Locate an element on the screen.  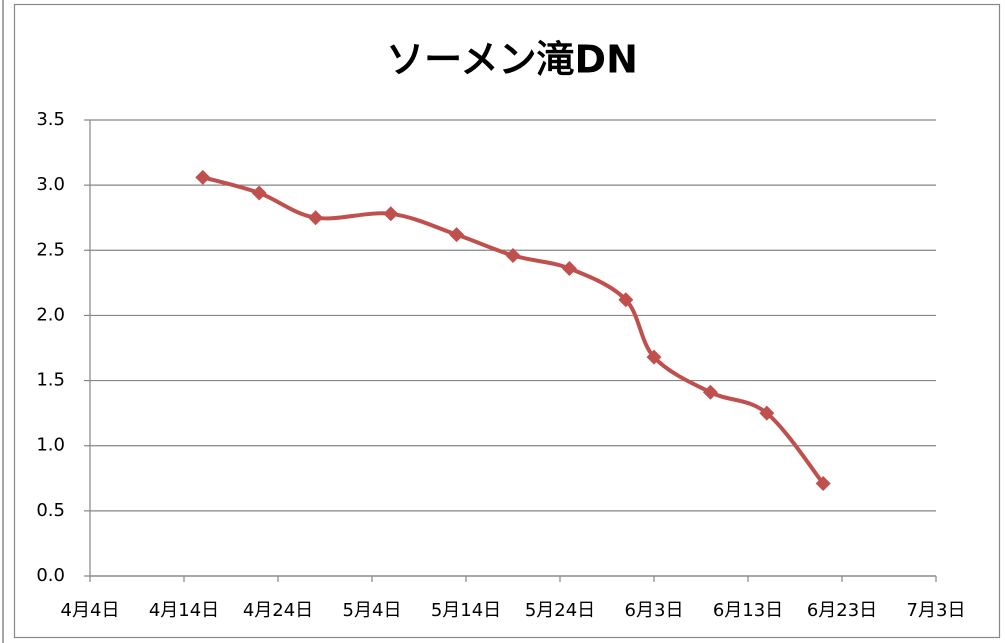
x-tick-label: 6月13日 is located at coordinates (748, 610).